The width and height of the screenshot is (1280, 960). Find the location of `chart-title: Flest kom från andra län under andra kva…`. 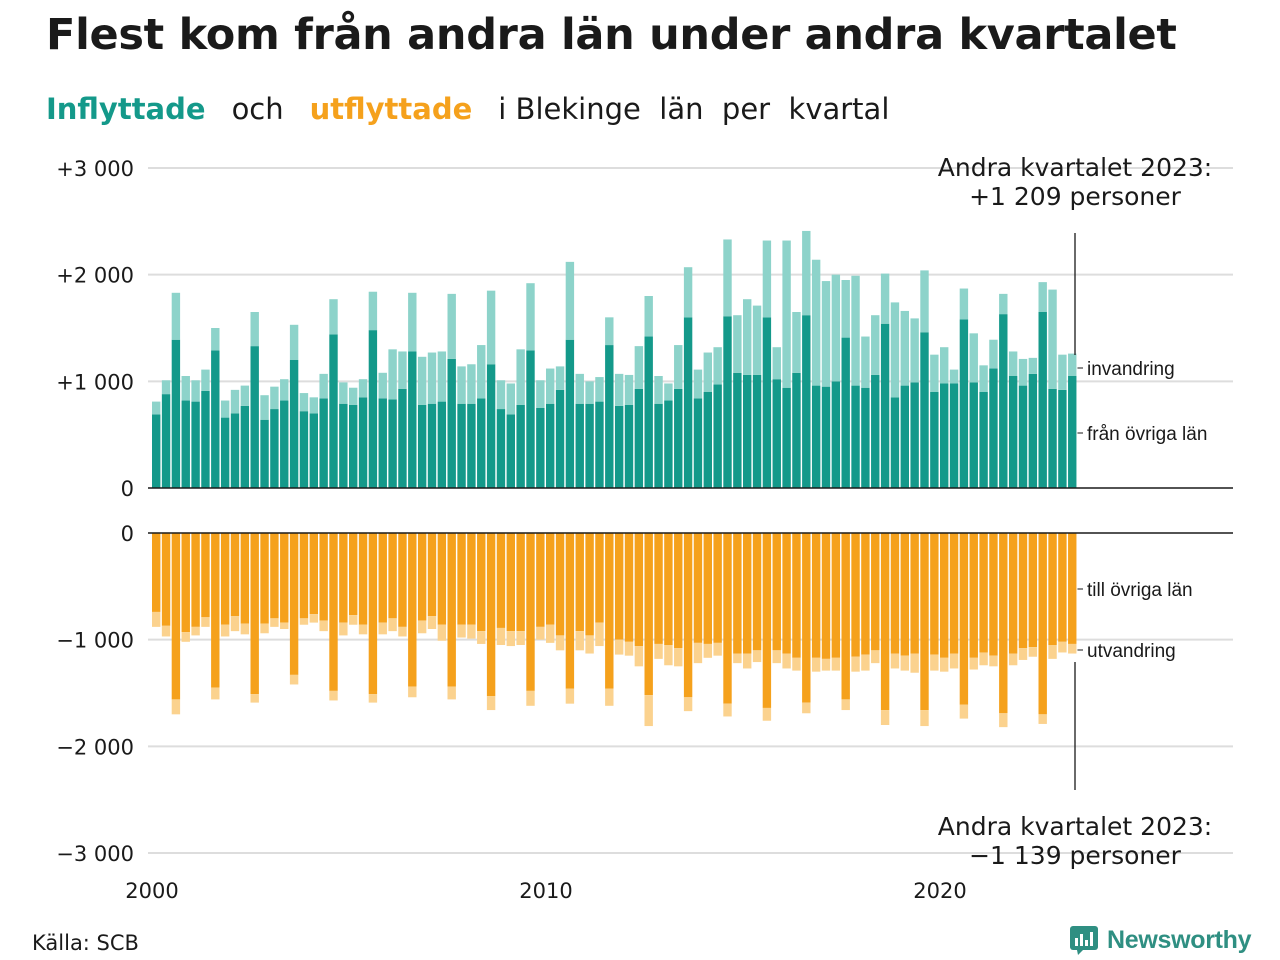

chart-title: Flest kom från andra län under andra kva… is located at coordinates (611, 35).